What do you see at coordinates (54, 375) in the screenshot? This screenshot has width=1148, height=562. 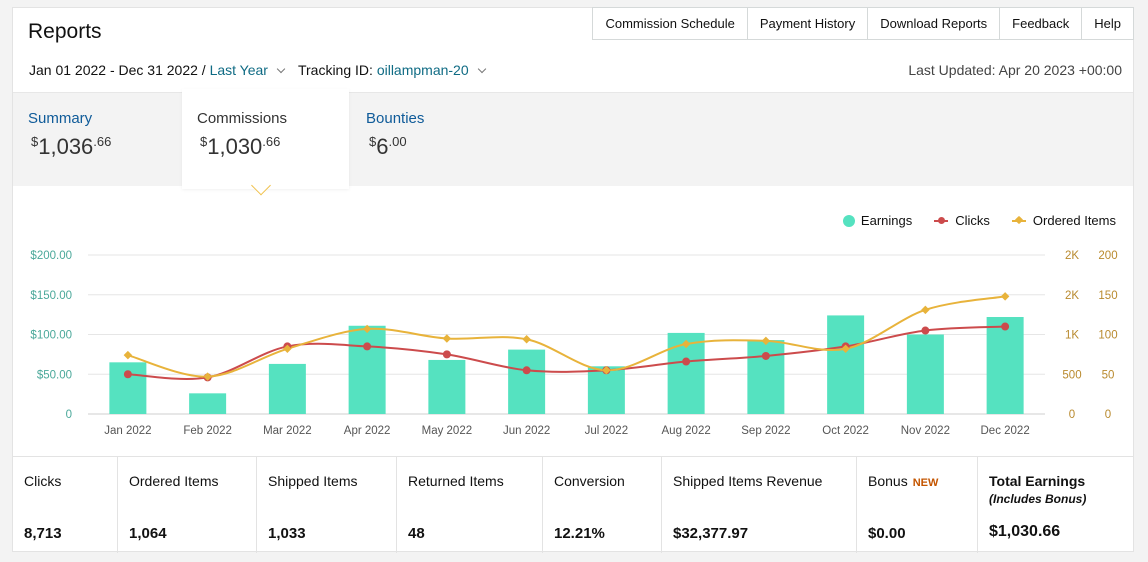 I see `y-left-tick-label: $50.00` at bounding box center [54, 375].